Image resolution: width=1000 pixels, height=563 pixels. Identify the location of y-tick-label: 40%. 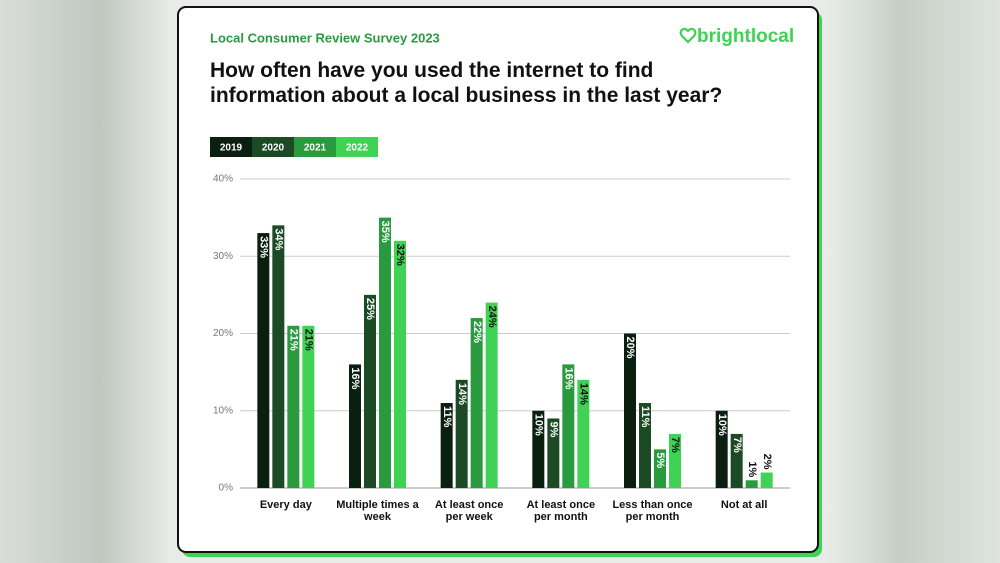
(223, 179).